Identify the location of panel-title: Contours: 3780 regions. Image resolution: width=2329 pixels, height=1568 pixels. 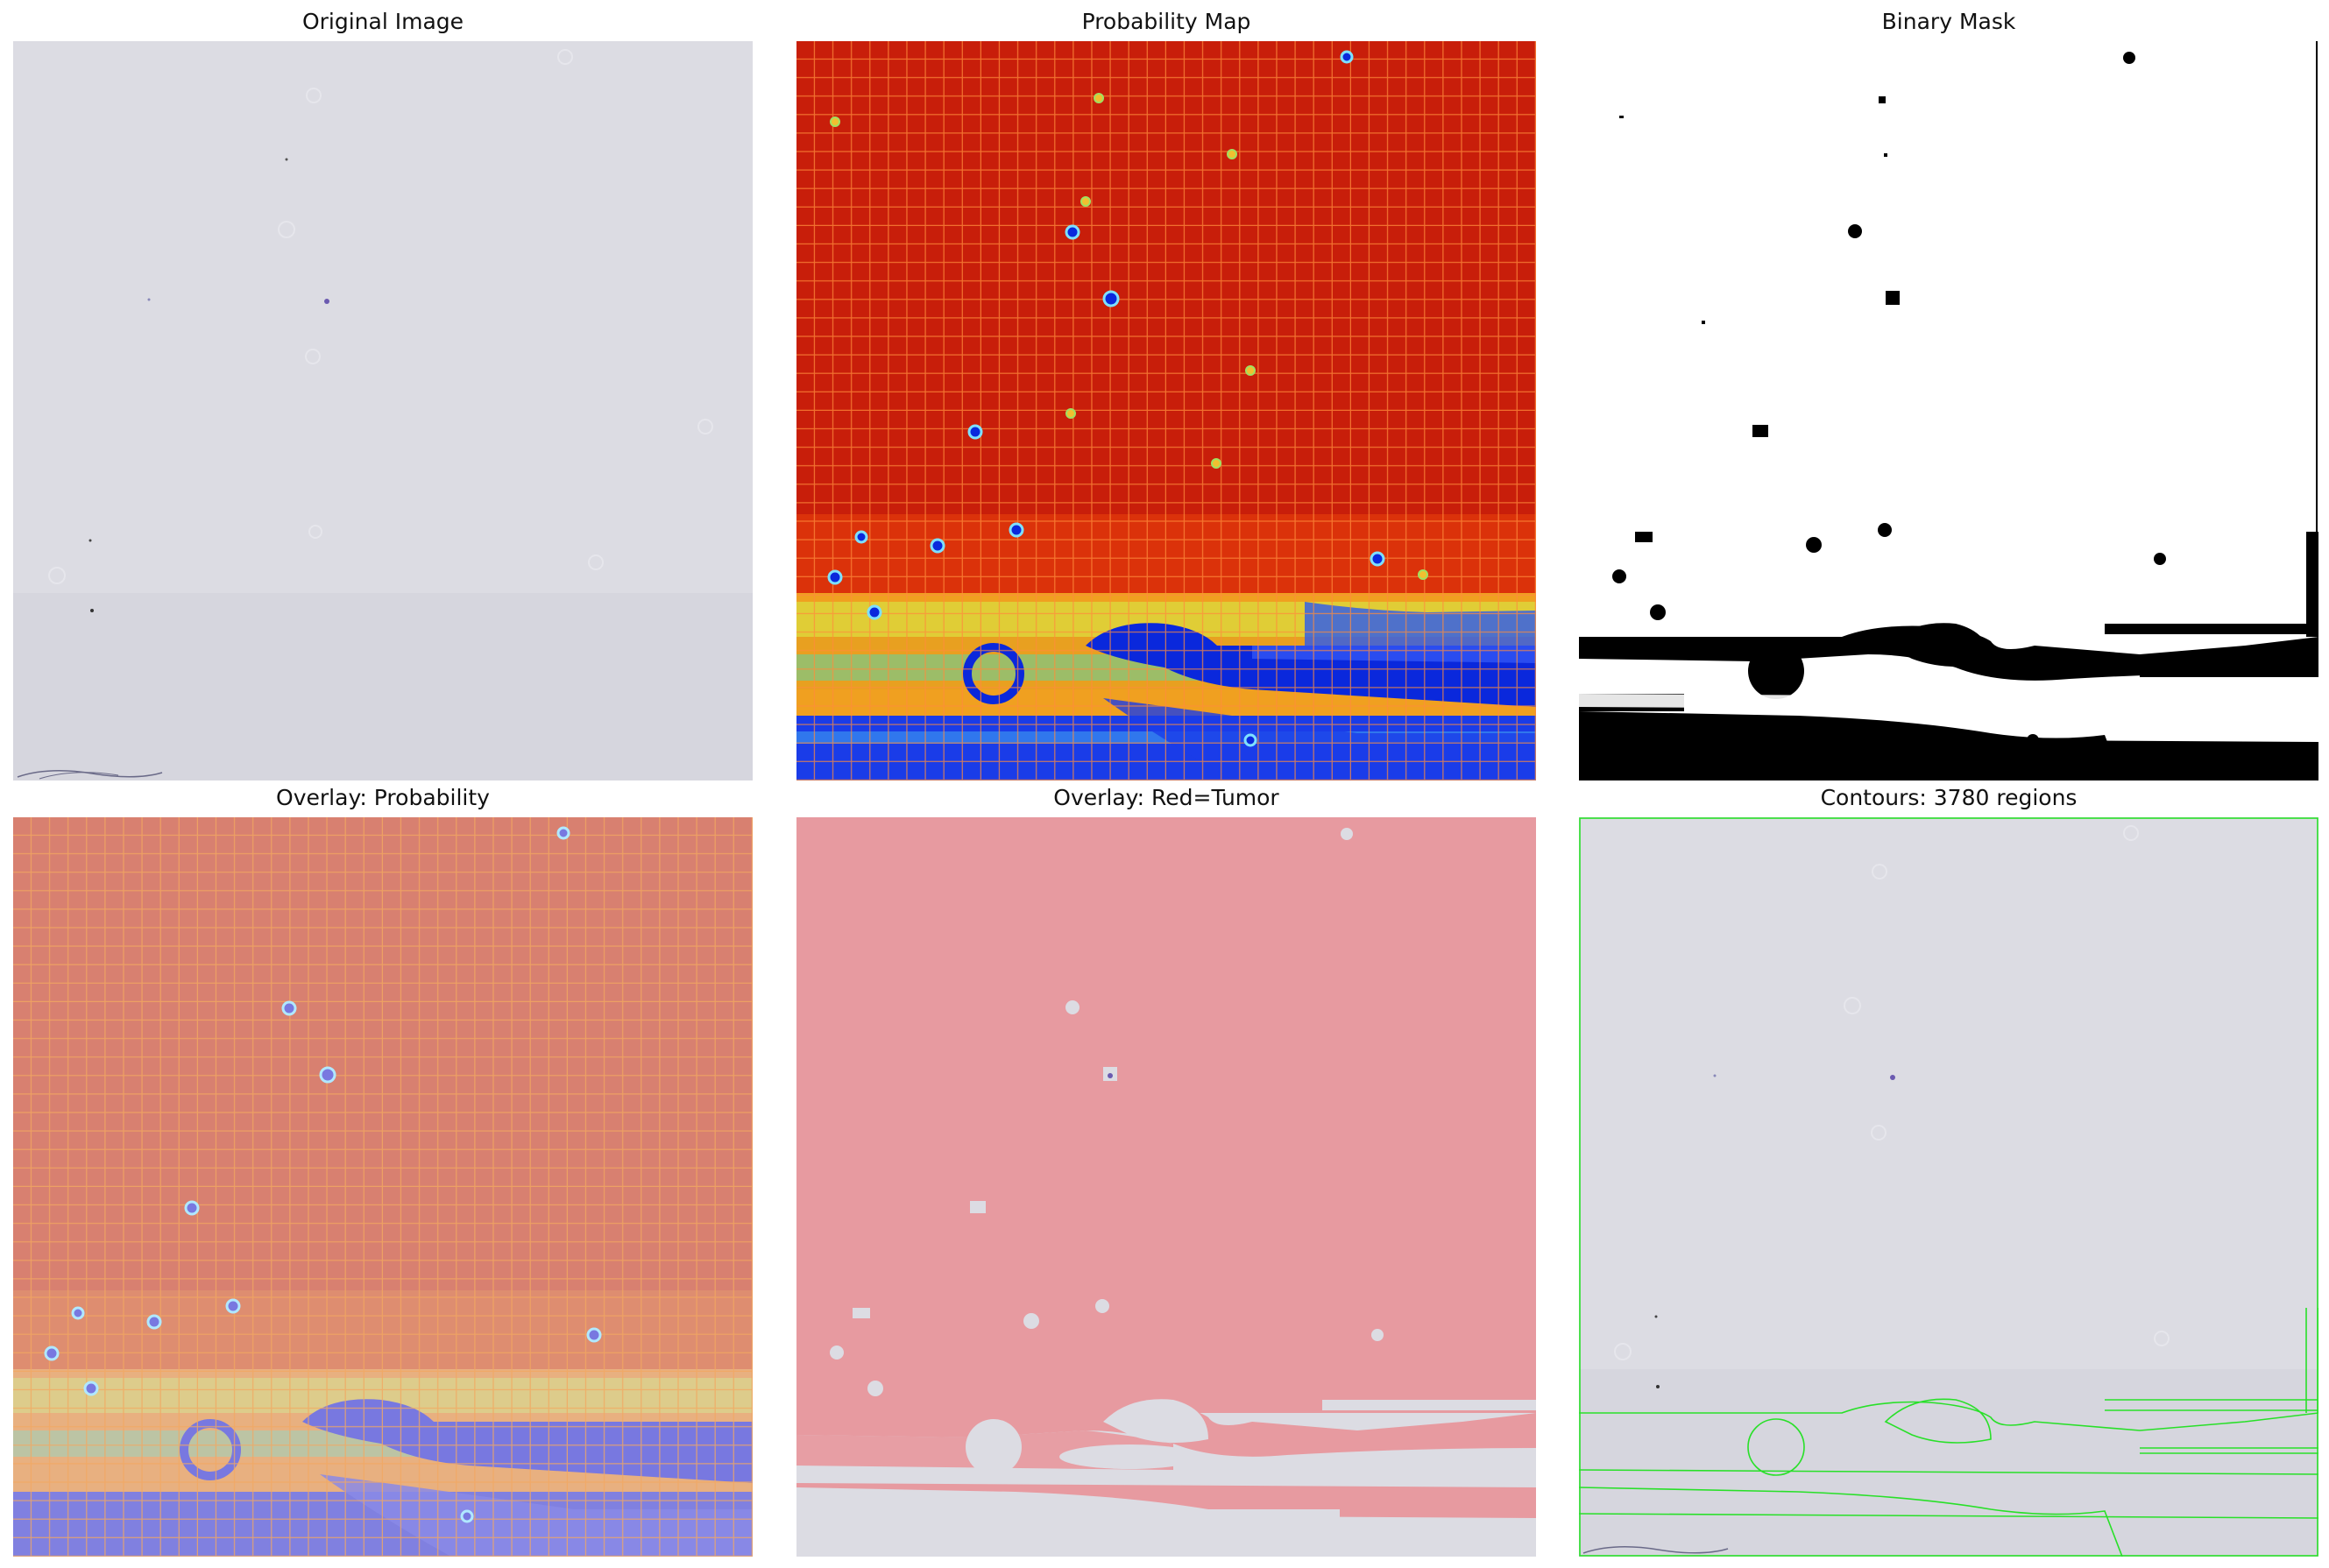
(1949, 797).